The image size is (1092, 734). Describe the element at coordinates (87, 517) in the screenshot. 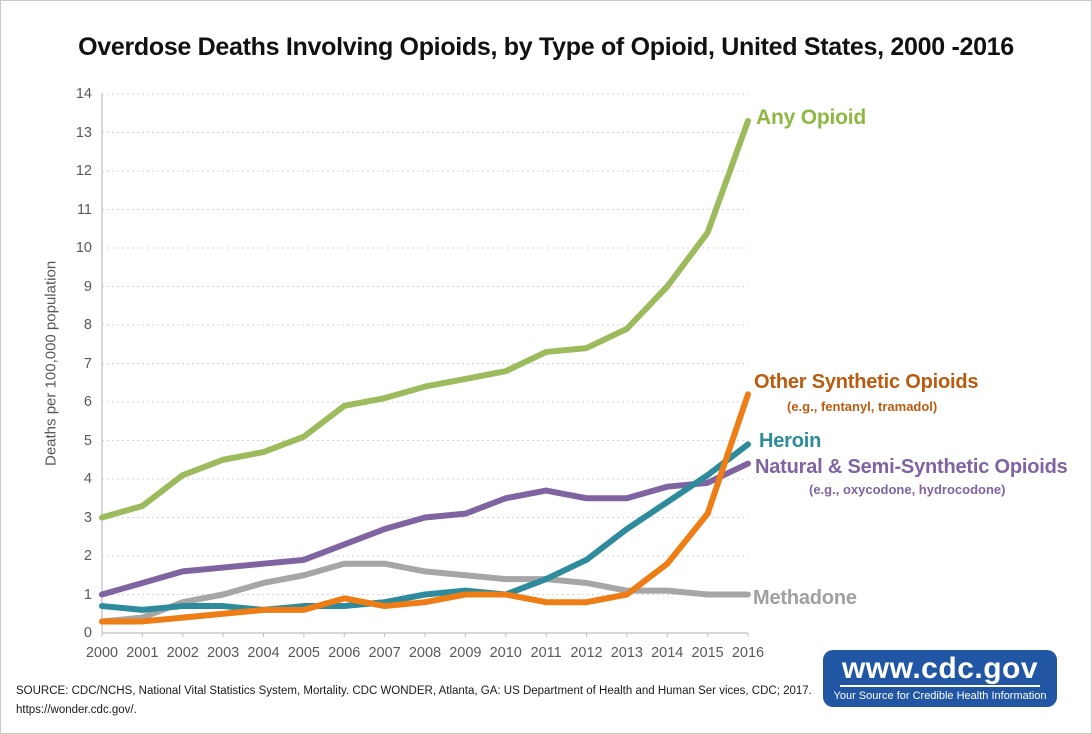

I see `y-tick-label: 3` at that location.